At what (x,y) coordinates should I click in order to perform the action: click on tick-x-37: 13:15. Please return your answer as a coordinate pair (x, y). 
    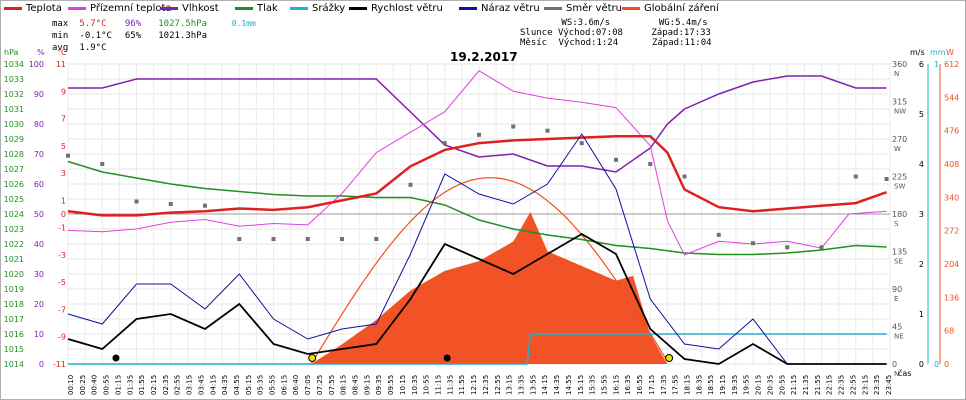
    Looking at the image, I should click on (510, 385).